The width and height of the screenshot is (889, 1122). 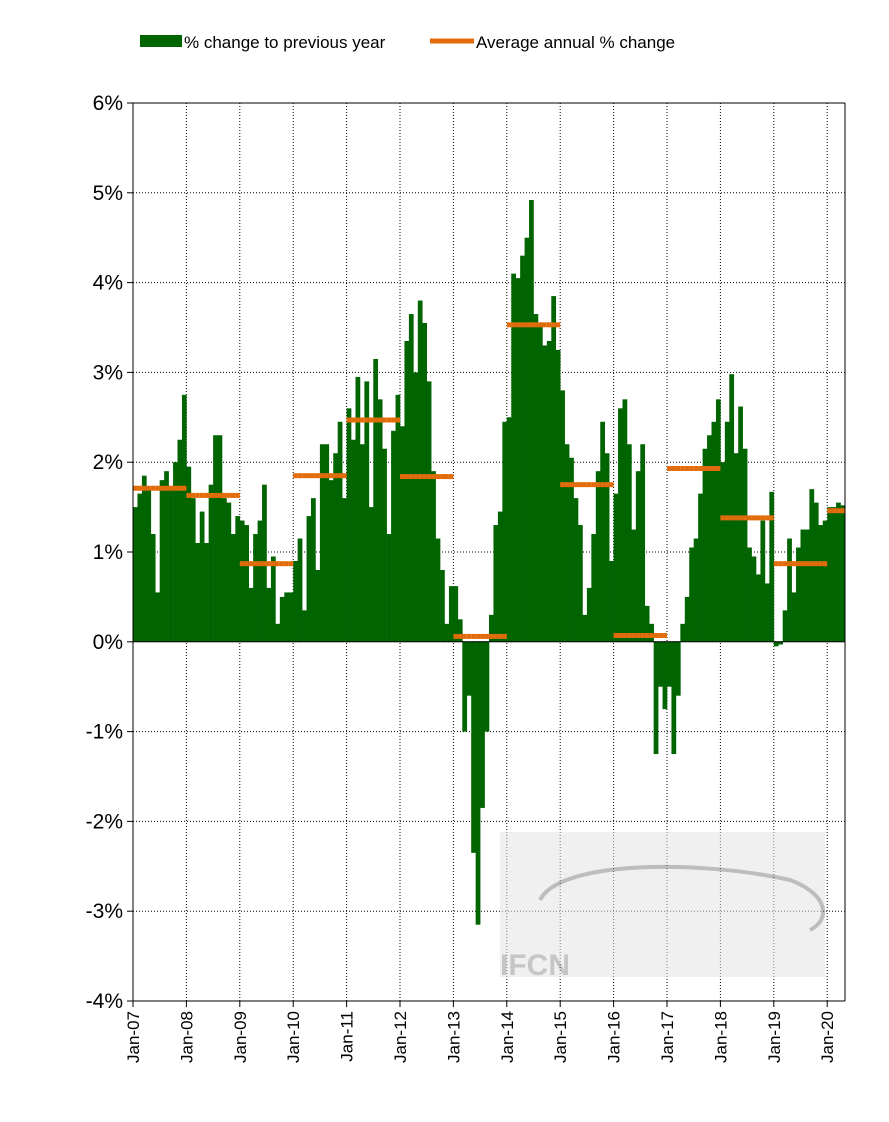 What do you see at coordinates (285, 42) in the screenshot?
I see `legend-label: % change to previous year` at bounding box center [285, 42].